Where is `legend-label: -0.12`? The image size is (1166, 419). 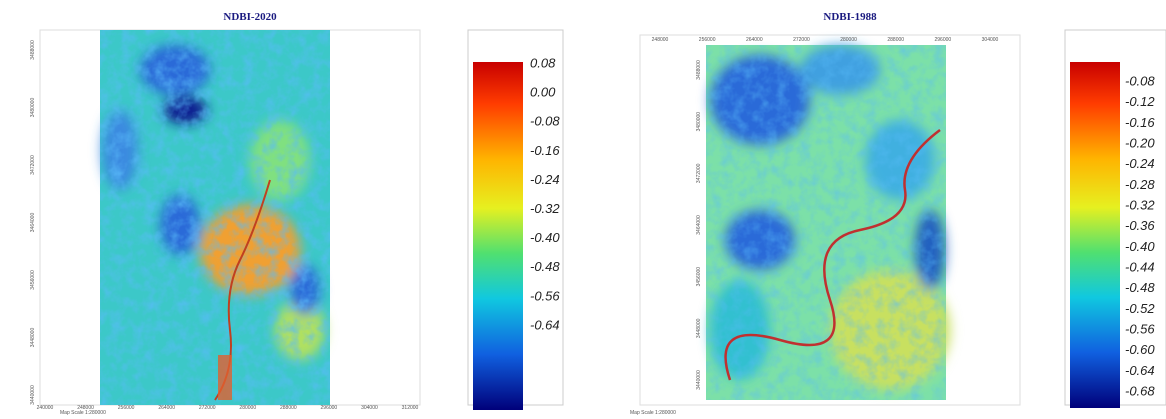
legend-label: -0.12 is located at coordinates (1140, 101).